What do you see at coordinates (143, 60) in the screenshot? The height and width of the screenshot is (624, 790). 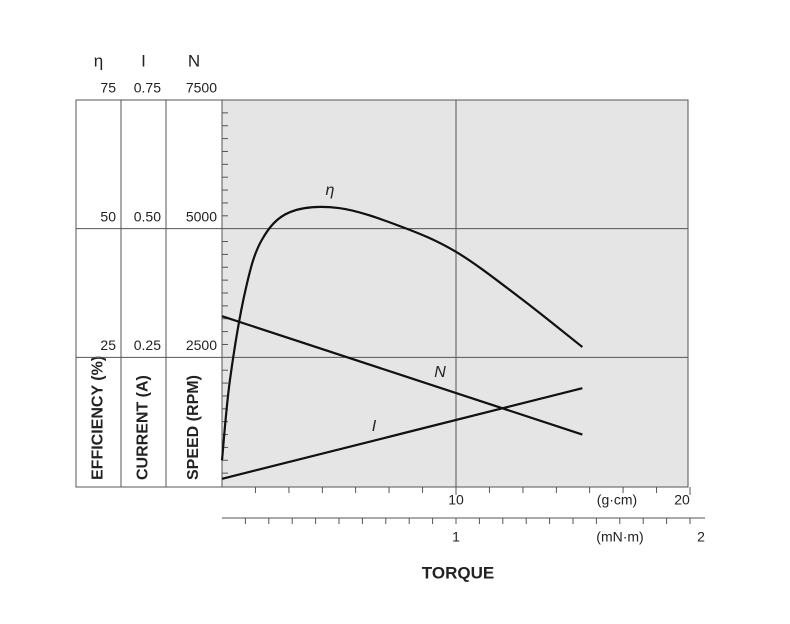 I see `axis-symbol: I` at bounding box center [143, 60].